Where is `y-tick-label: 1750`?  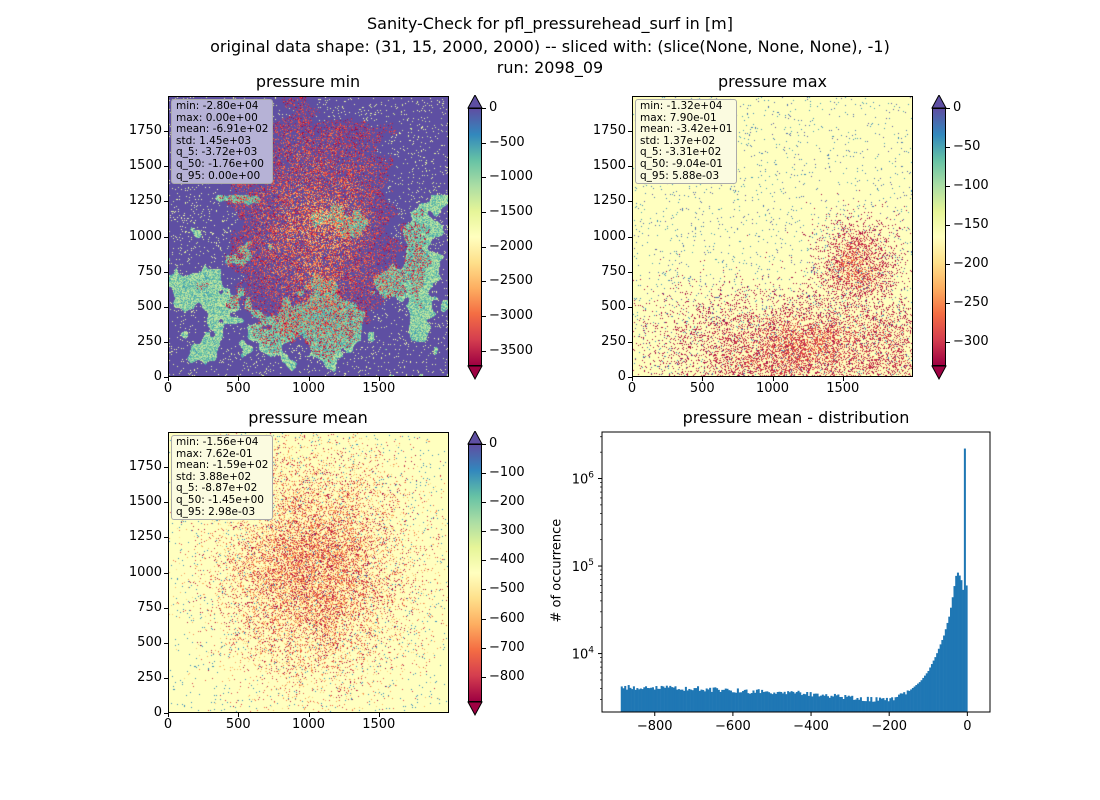
y-tick-label: 1750 is located at coordinates (609, 131).